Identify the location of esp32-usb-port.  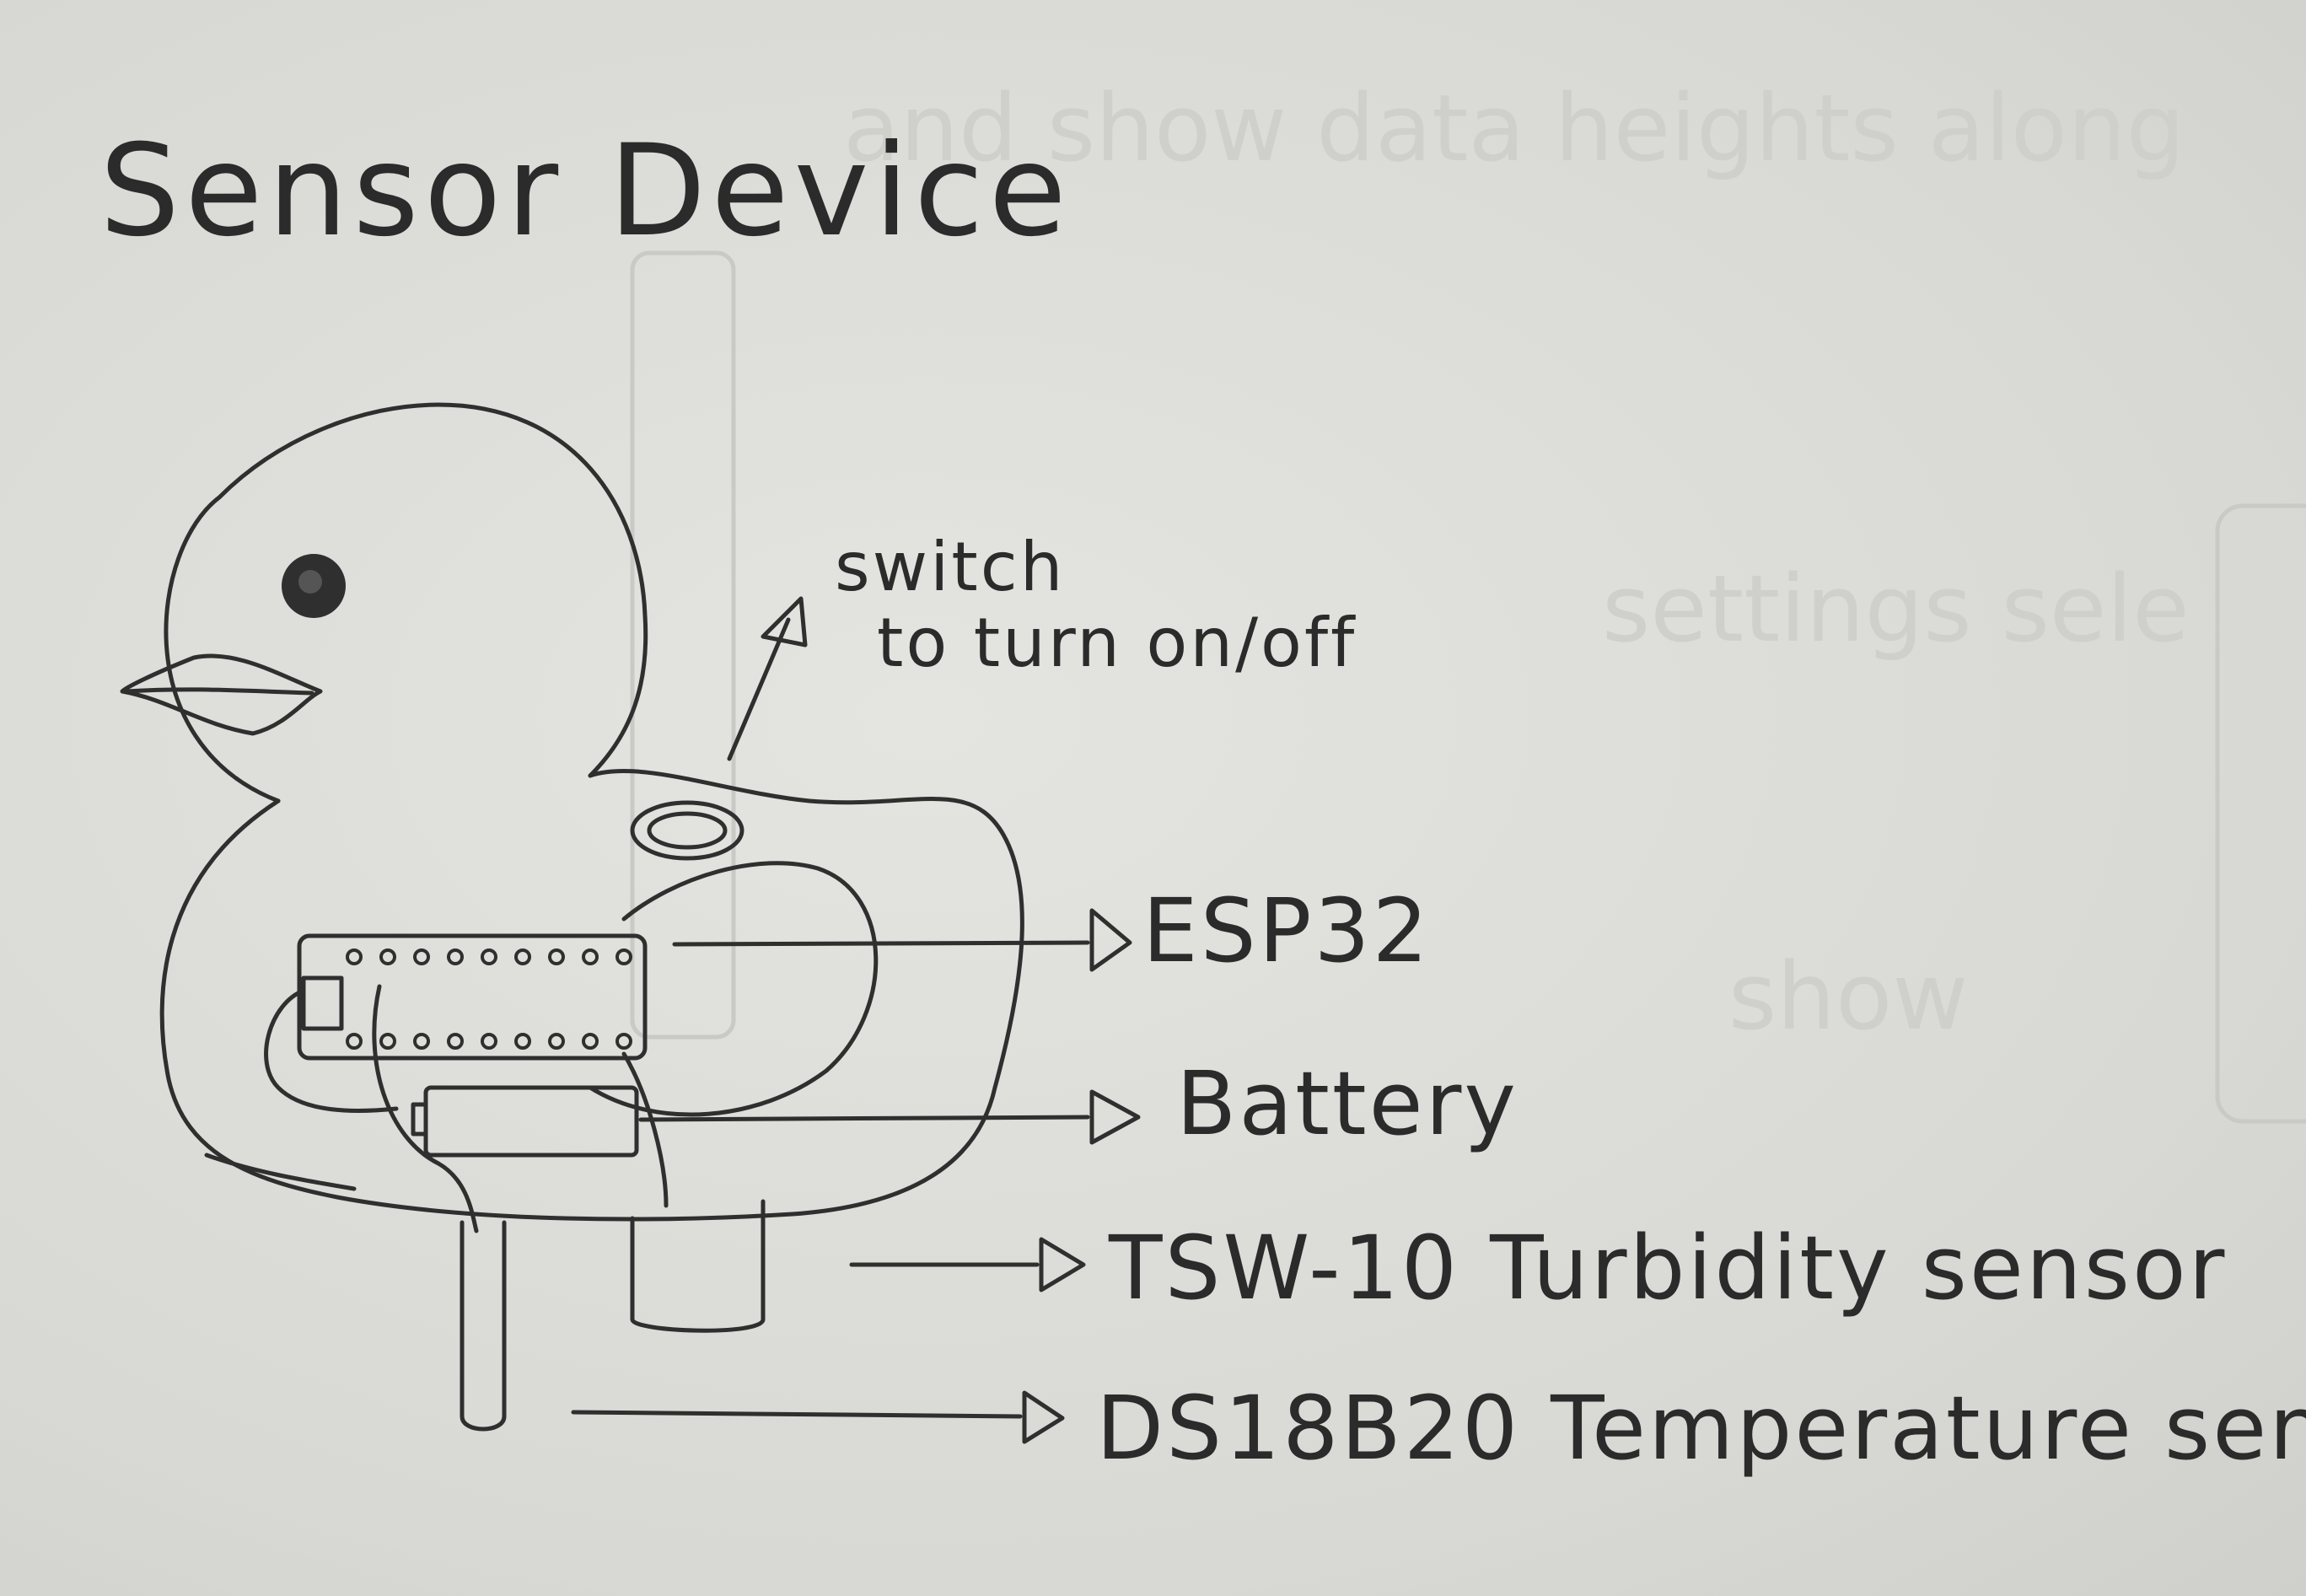
(322, 1003).